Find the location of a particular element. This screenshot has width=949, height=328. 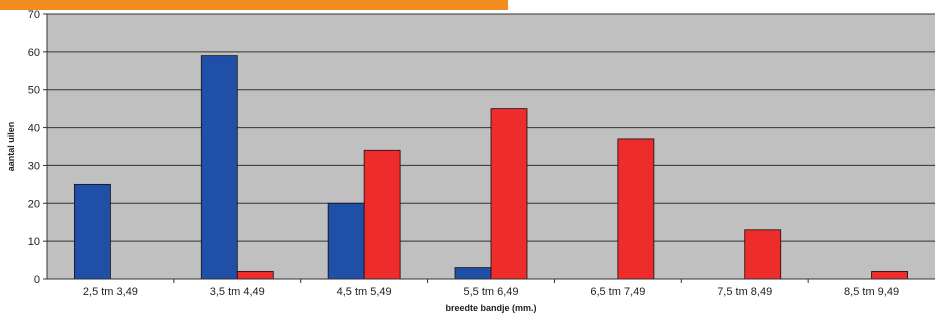

x-tick-label: 7,5 tm 8,49 is located at coordinates (744, 292).